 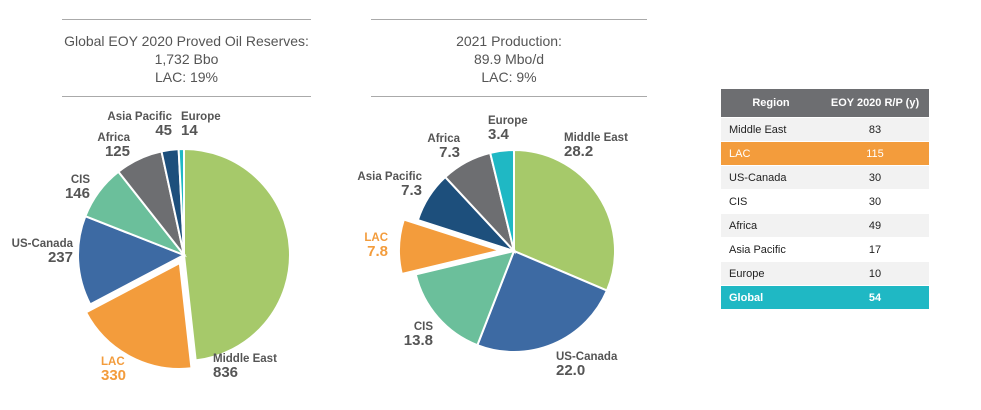 What do you see at coordinates (189, 130) in the screenshot?
I see `reserves-value-europe: 14` at bounding box center [189, 130].